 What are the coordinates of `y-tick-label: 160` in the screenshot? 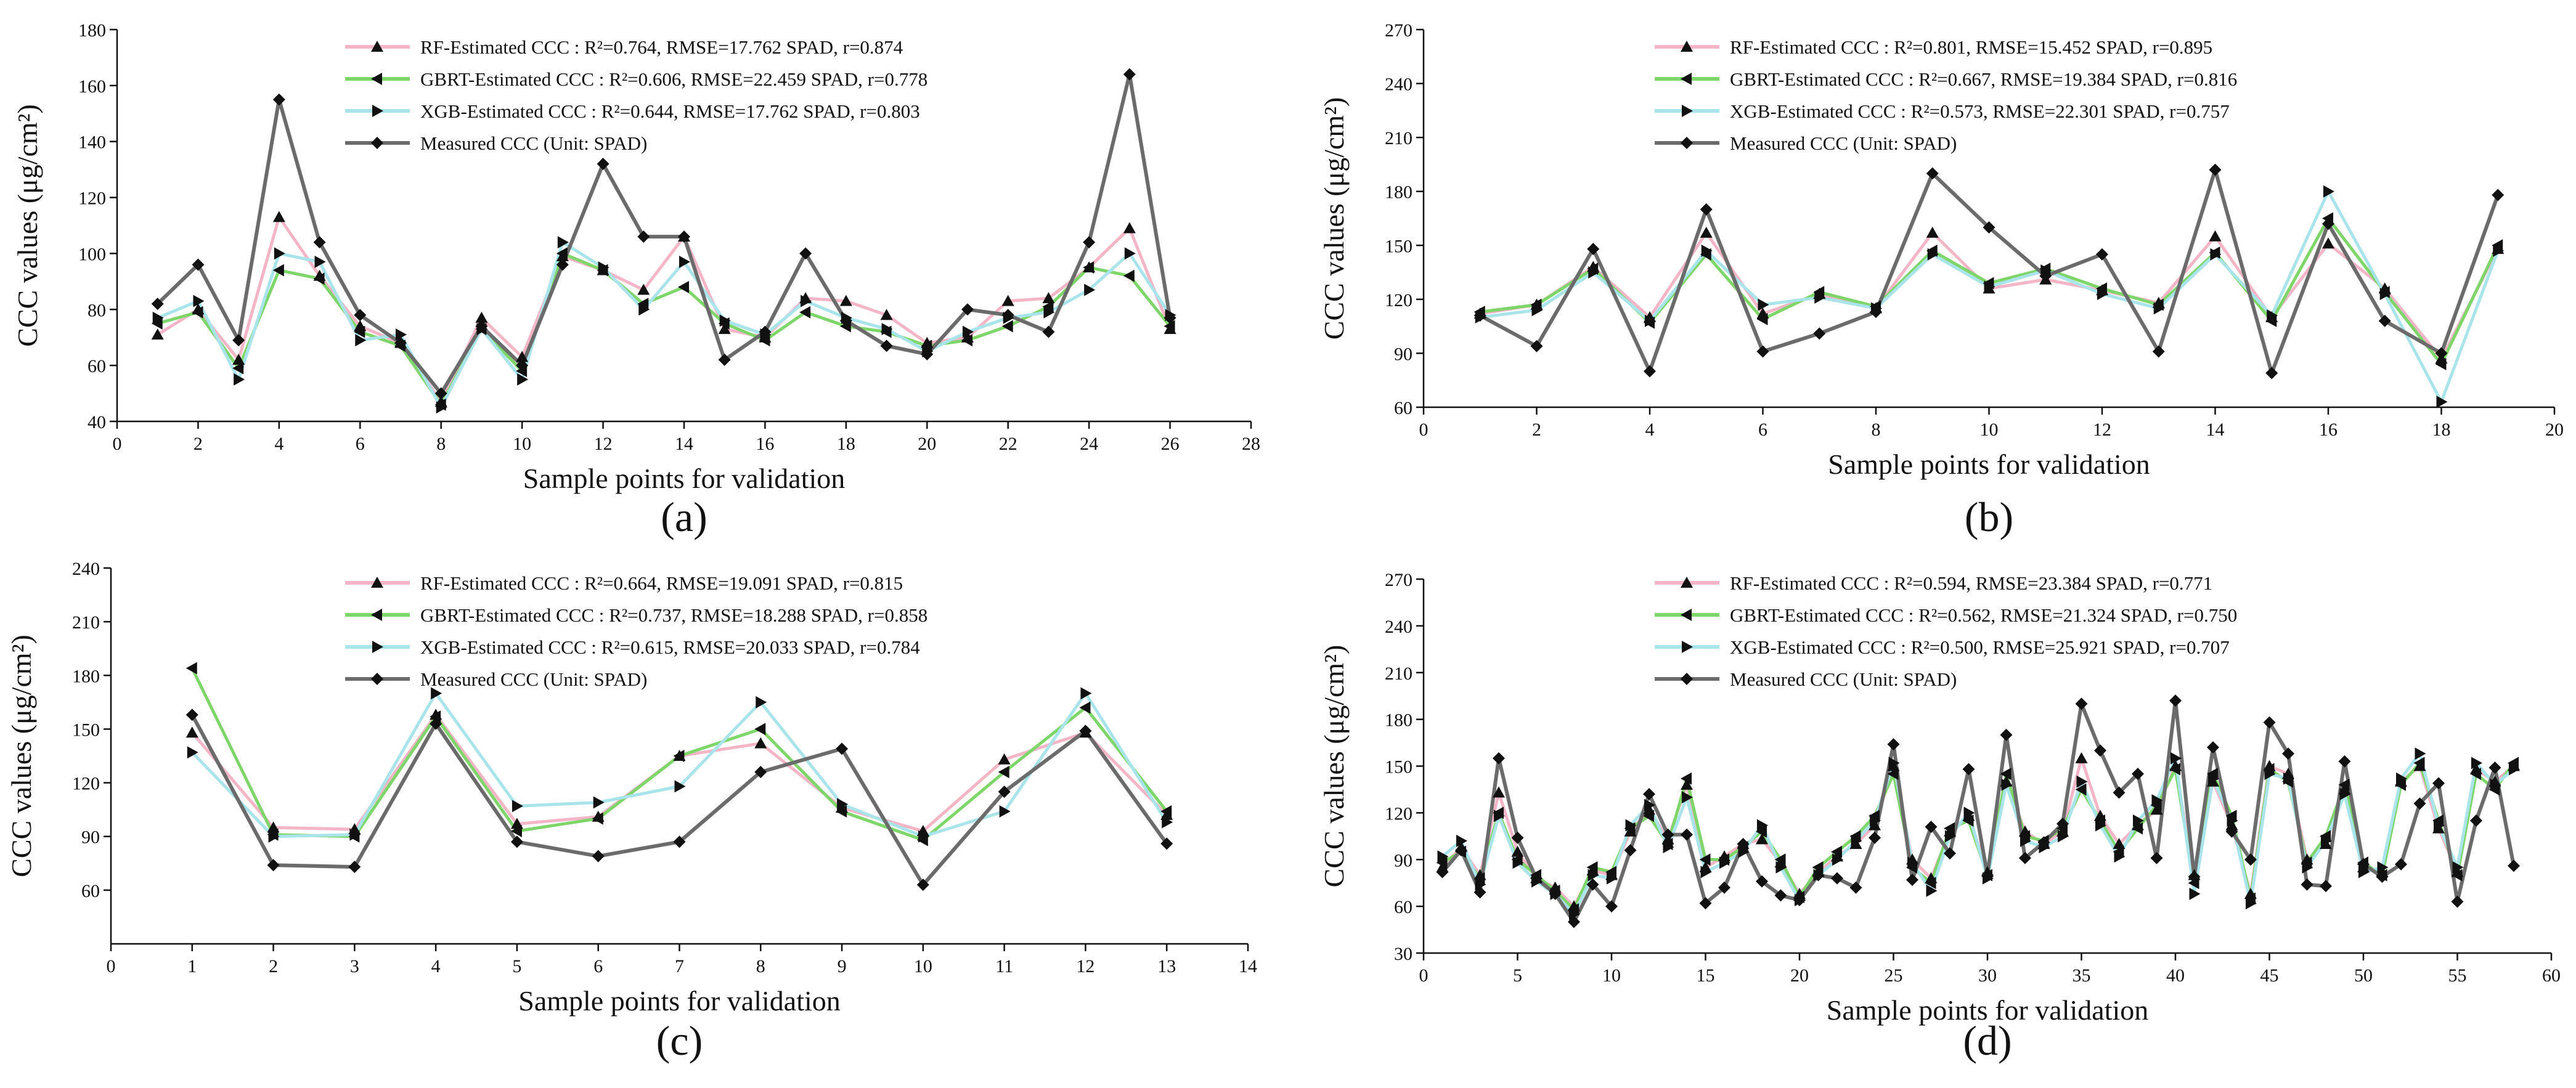 It's located at (92, 86).